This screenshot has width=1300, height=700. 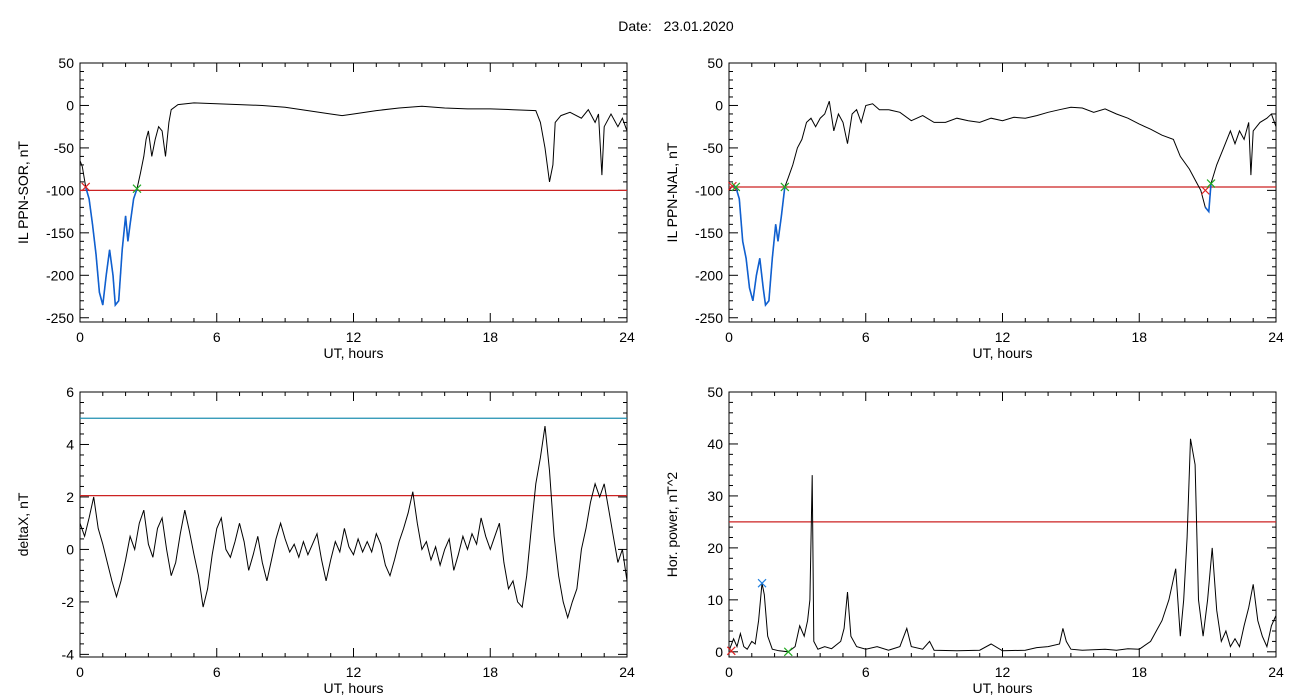 I want to click on y-tick-label: -4, so click(x=68, y=654).